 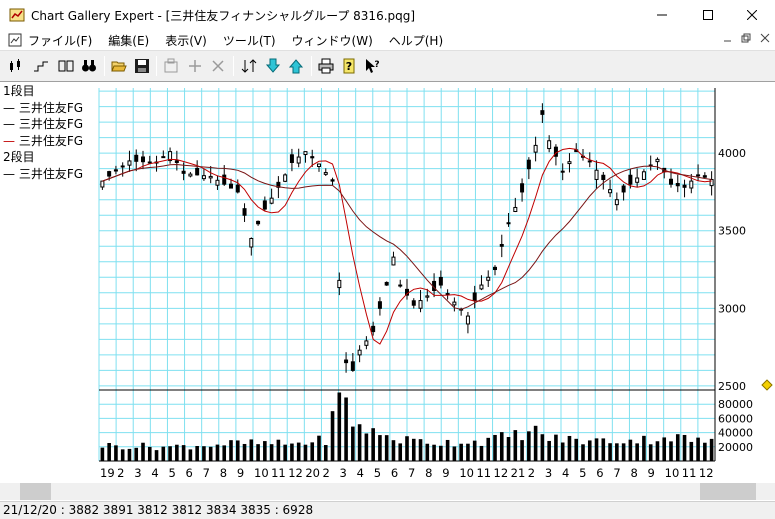 What do you see at coordinates (518, 473) in the screenshot?
I see `month-tick-label: 21` at bounding box center [518, 473].